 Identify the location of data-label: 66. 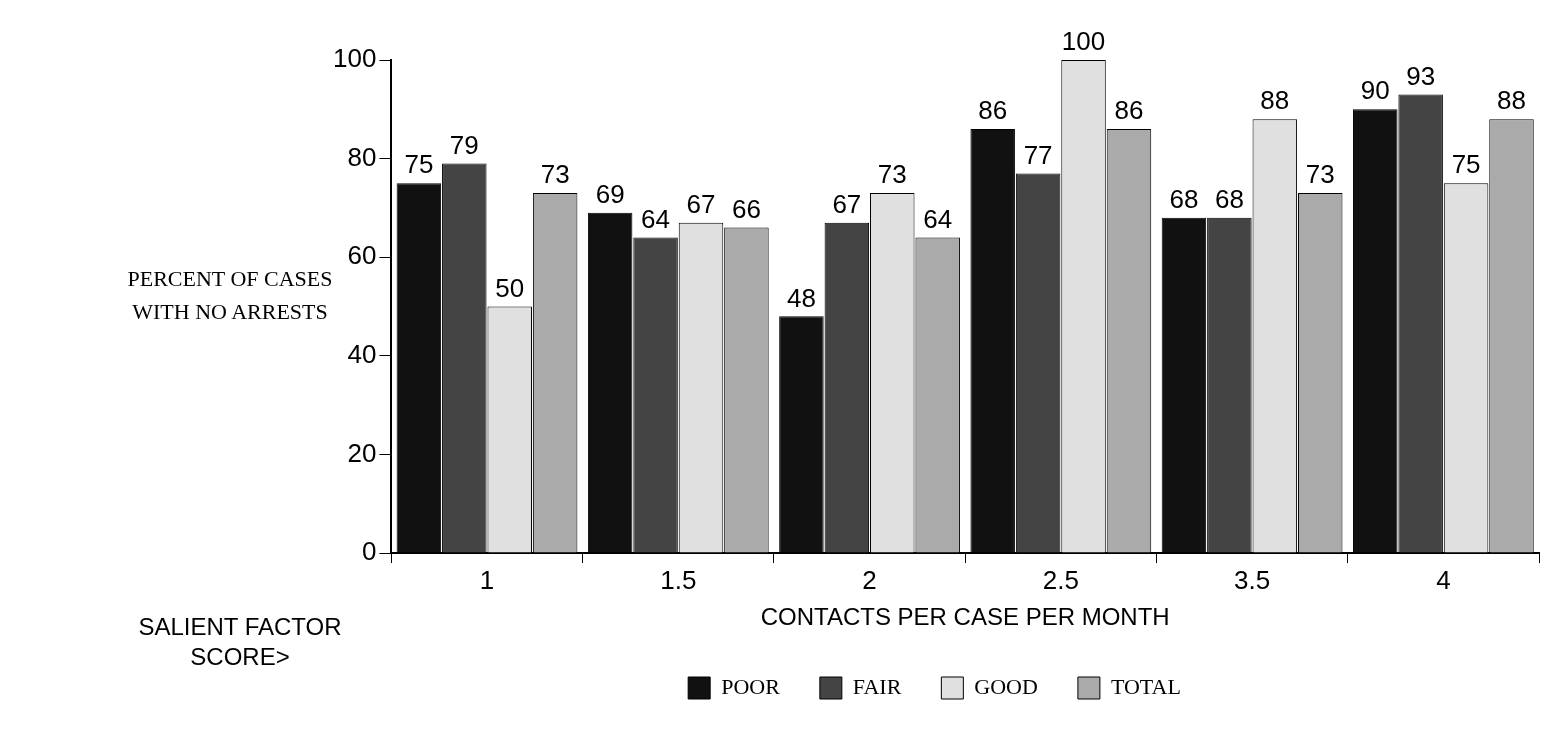
(746, 208).